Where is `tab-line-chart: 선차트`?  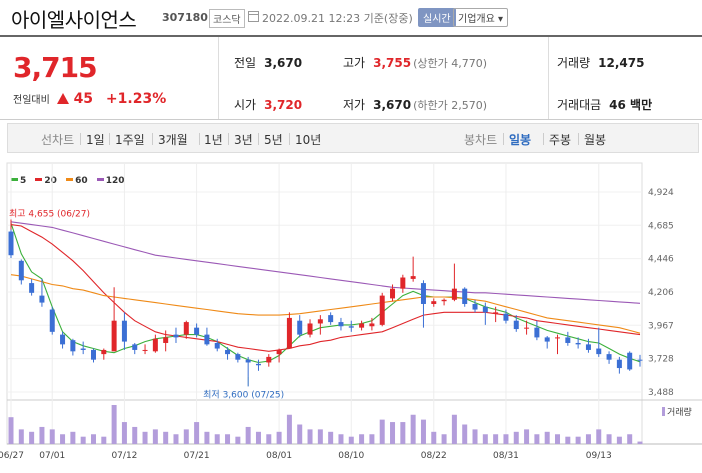
tab-line-chart: 선차트 is located at coordinates (58, 140).